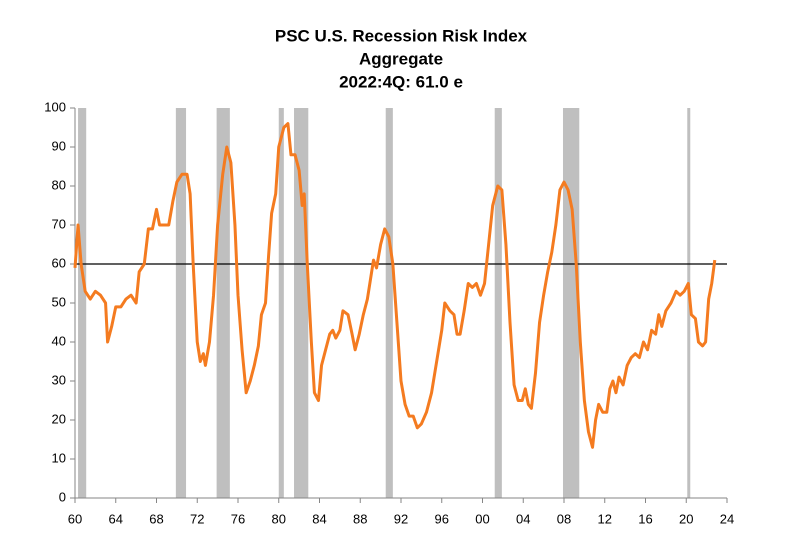 The width and height of the screenshot is (792, 553). I want to click on x-tick-label: 96, so click(442, 518).